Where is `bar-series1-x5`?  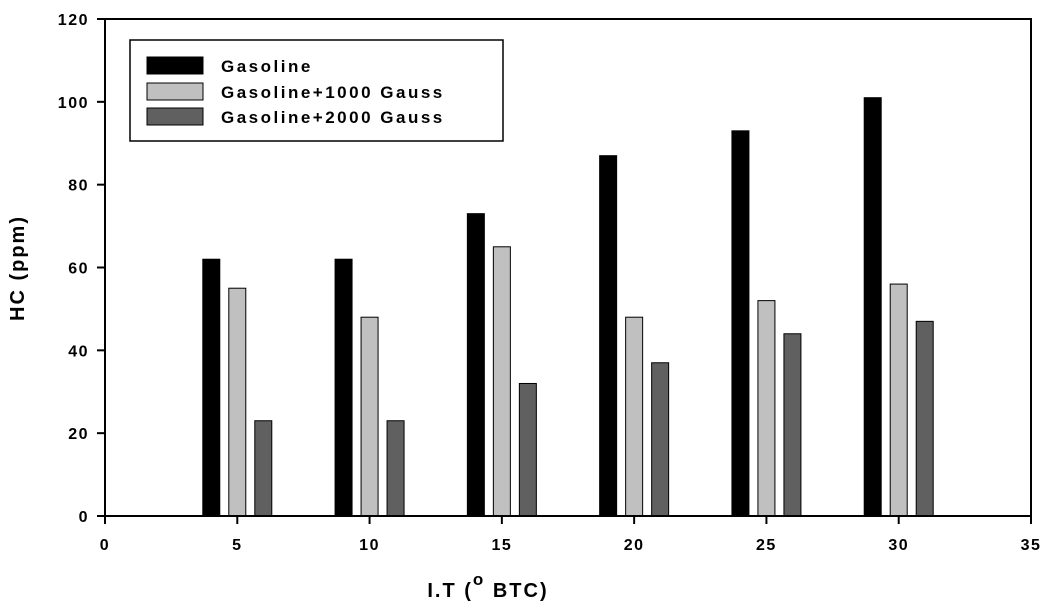
bar-series1-x5 is located at coordinates (211, 387).